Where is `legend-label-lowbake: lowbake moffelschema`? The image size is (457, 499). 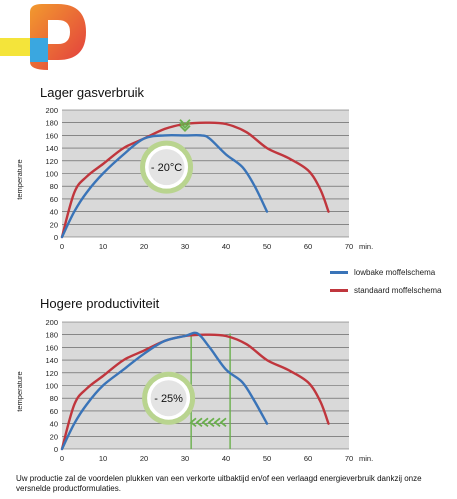 legend-label-lowbake: lowbake moffelschema is located at coordinates (395, 272).